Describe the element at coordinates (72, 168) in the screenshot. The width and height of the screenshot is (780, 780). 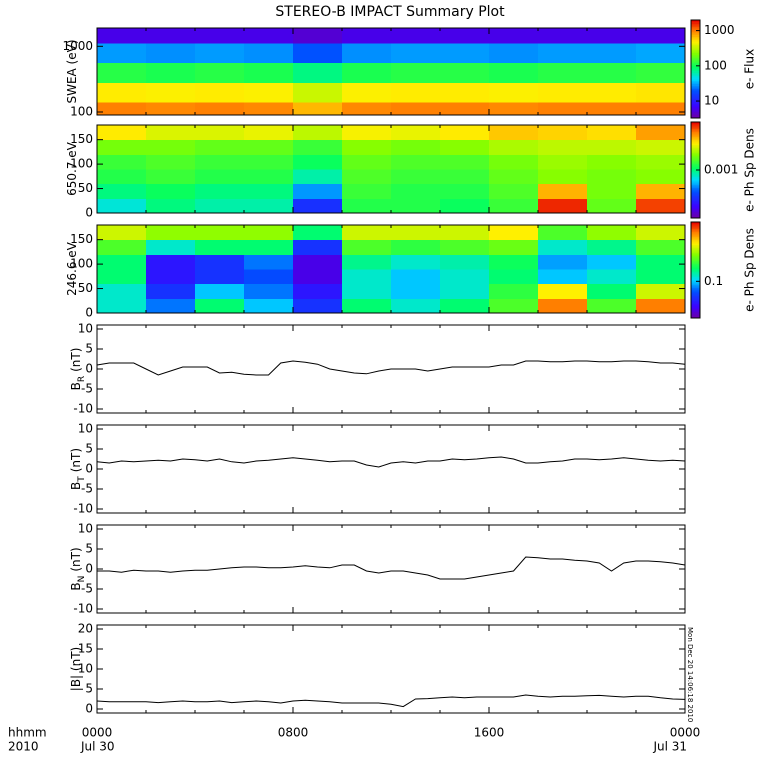
I see `y-axis-label-text: 650.7 eV` at that location.